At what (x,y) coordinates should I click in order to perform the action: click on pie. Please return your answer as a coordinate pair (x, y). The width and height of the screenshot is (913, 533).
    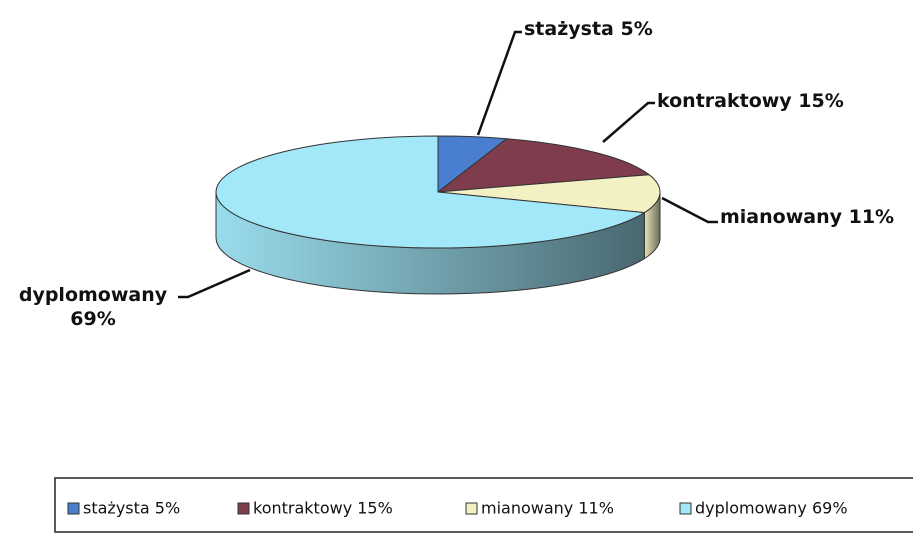
    Looking at the image, I should click on (438, 215).